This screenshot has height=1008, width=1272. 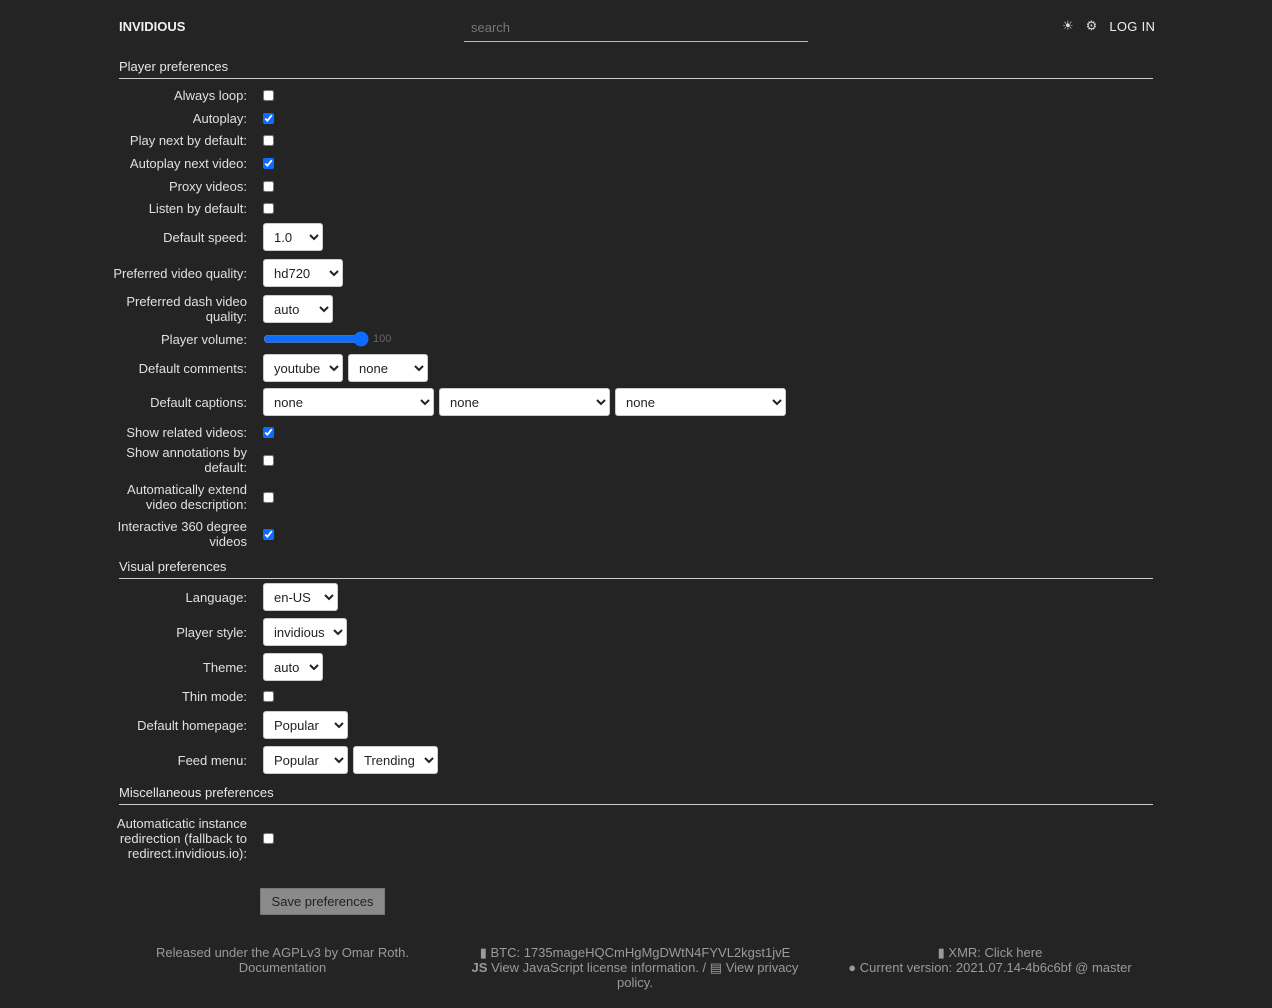 What do you see at coordinates (716, 967) in the screenshot?
I see `document-icon: ▤` at bounding box center [716, 967].